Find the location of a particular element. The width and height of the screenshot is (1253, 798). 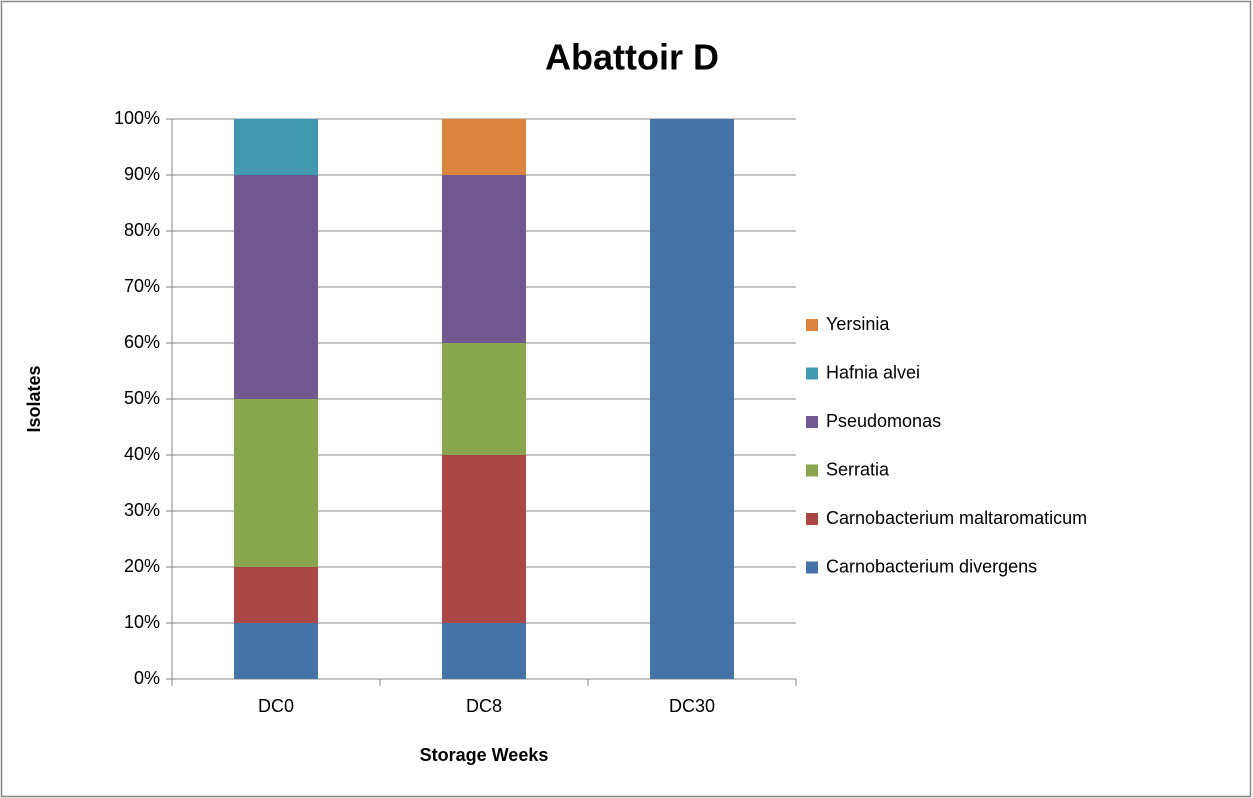

y-tick-label: 50% is located at coordinates (142, 398).